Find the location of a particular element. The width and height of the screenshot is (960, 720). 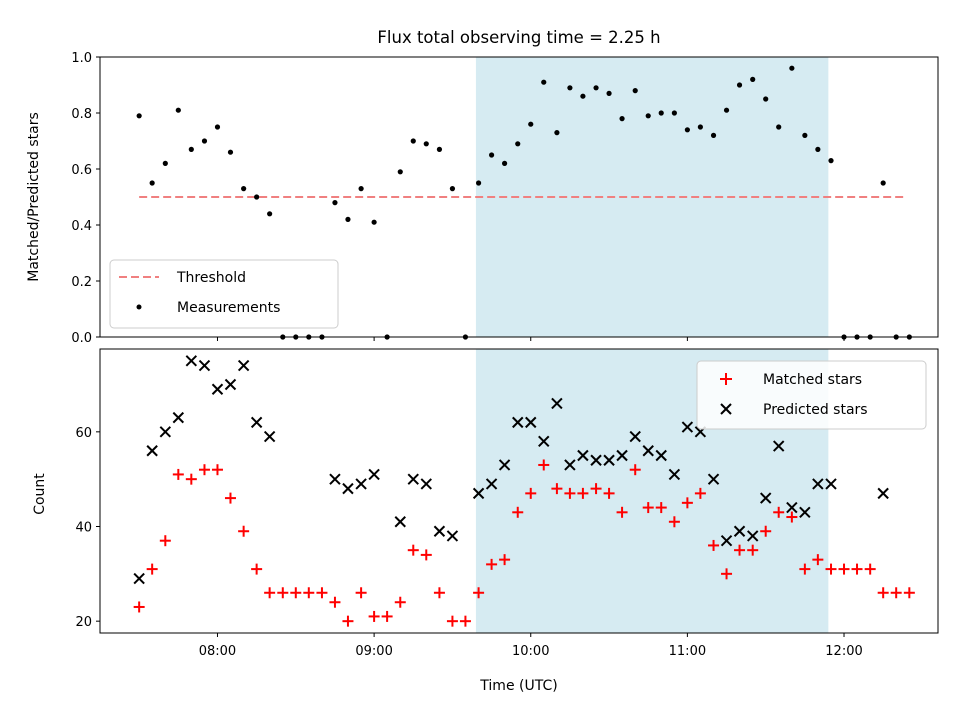

ratio-y-tick-label: 0.6 is located at coordinates (81, 170).